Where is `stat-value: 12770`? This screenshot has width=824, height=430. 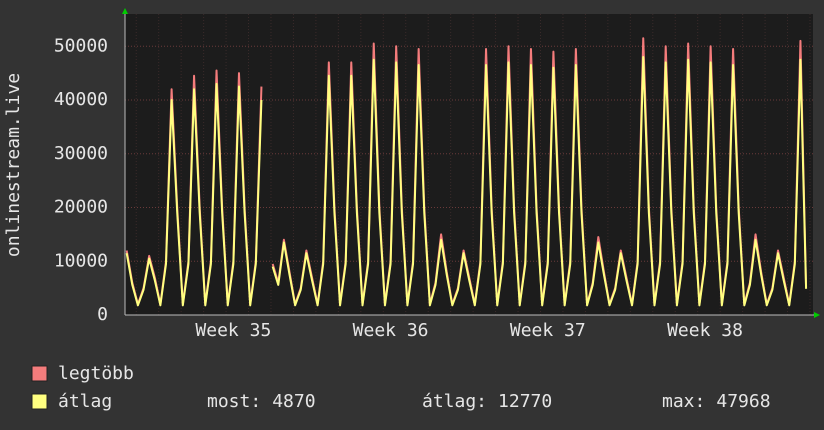 stat-value: 12770 is located at coordinates (525, 401).